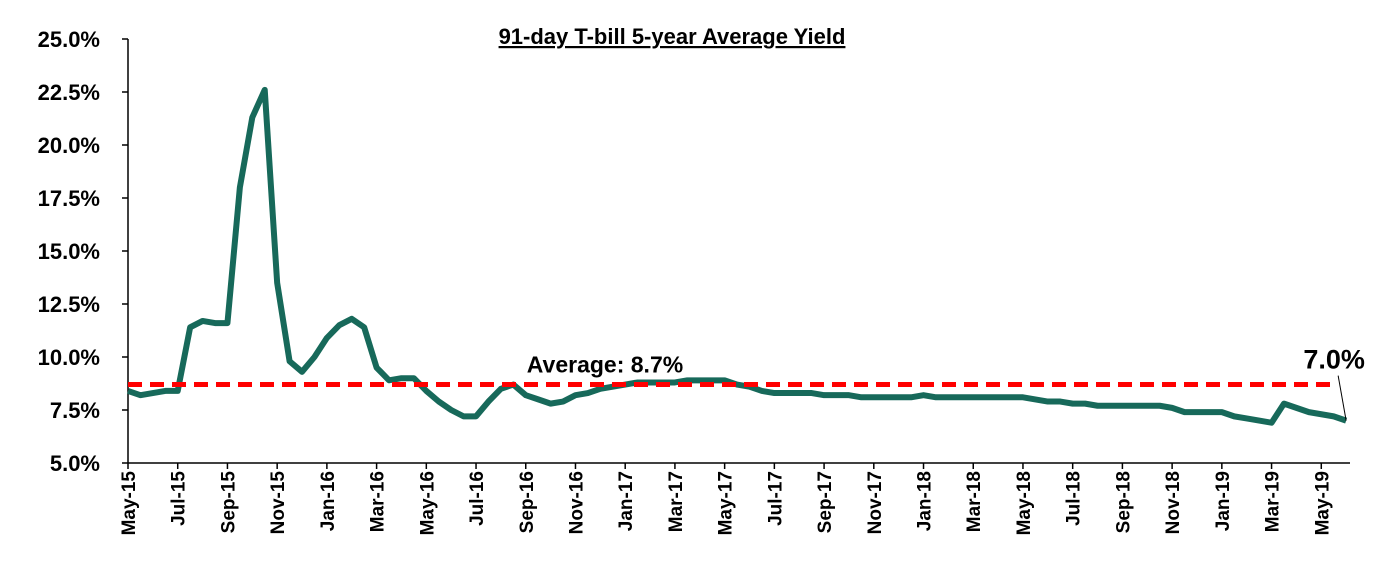 This screenshot has width=1380, height=582. Describe the element at coordinates (1273, 501) in the screenshot. I see `x-tick-label: Mar-19` at that location.